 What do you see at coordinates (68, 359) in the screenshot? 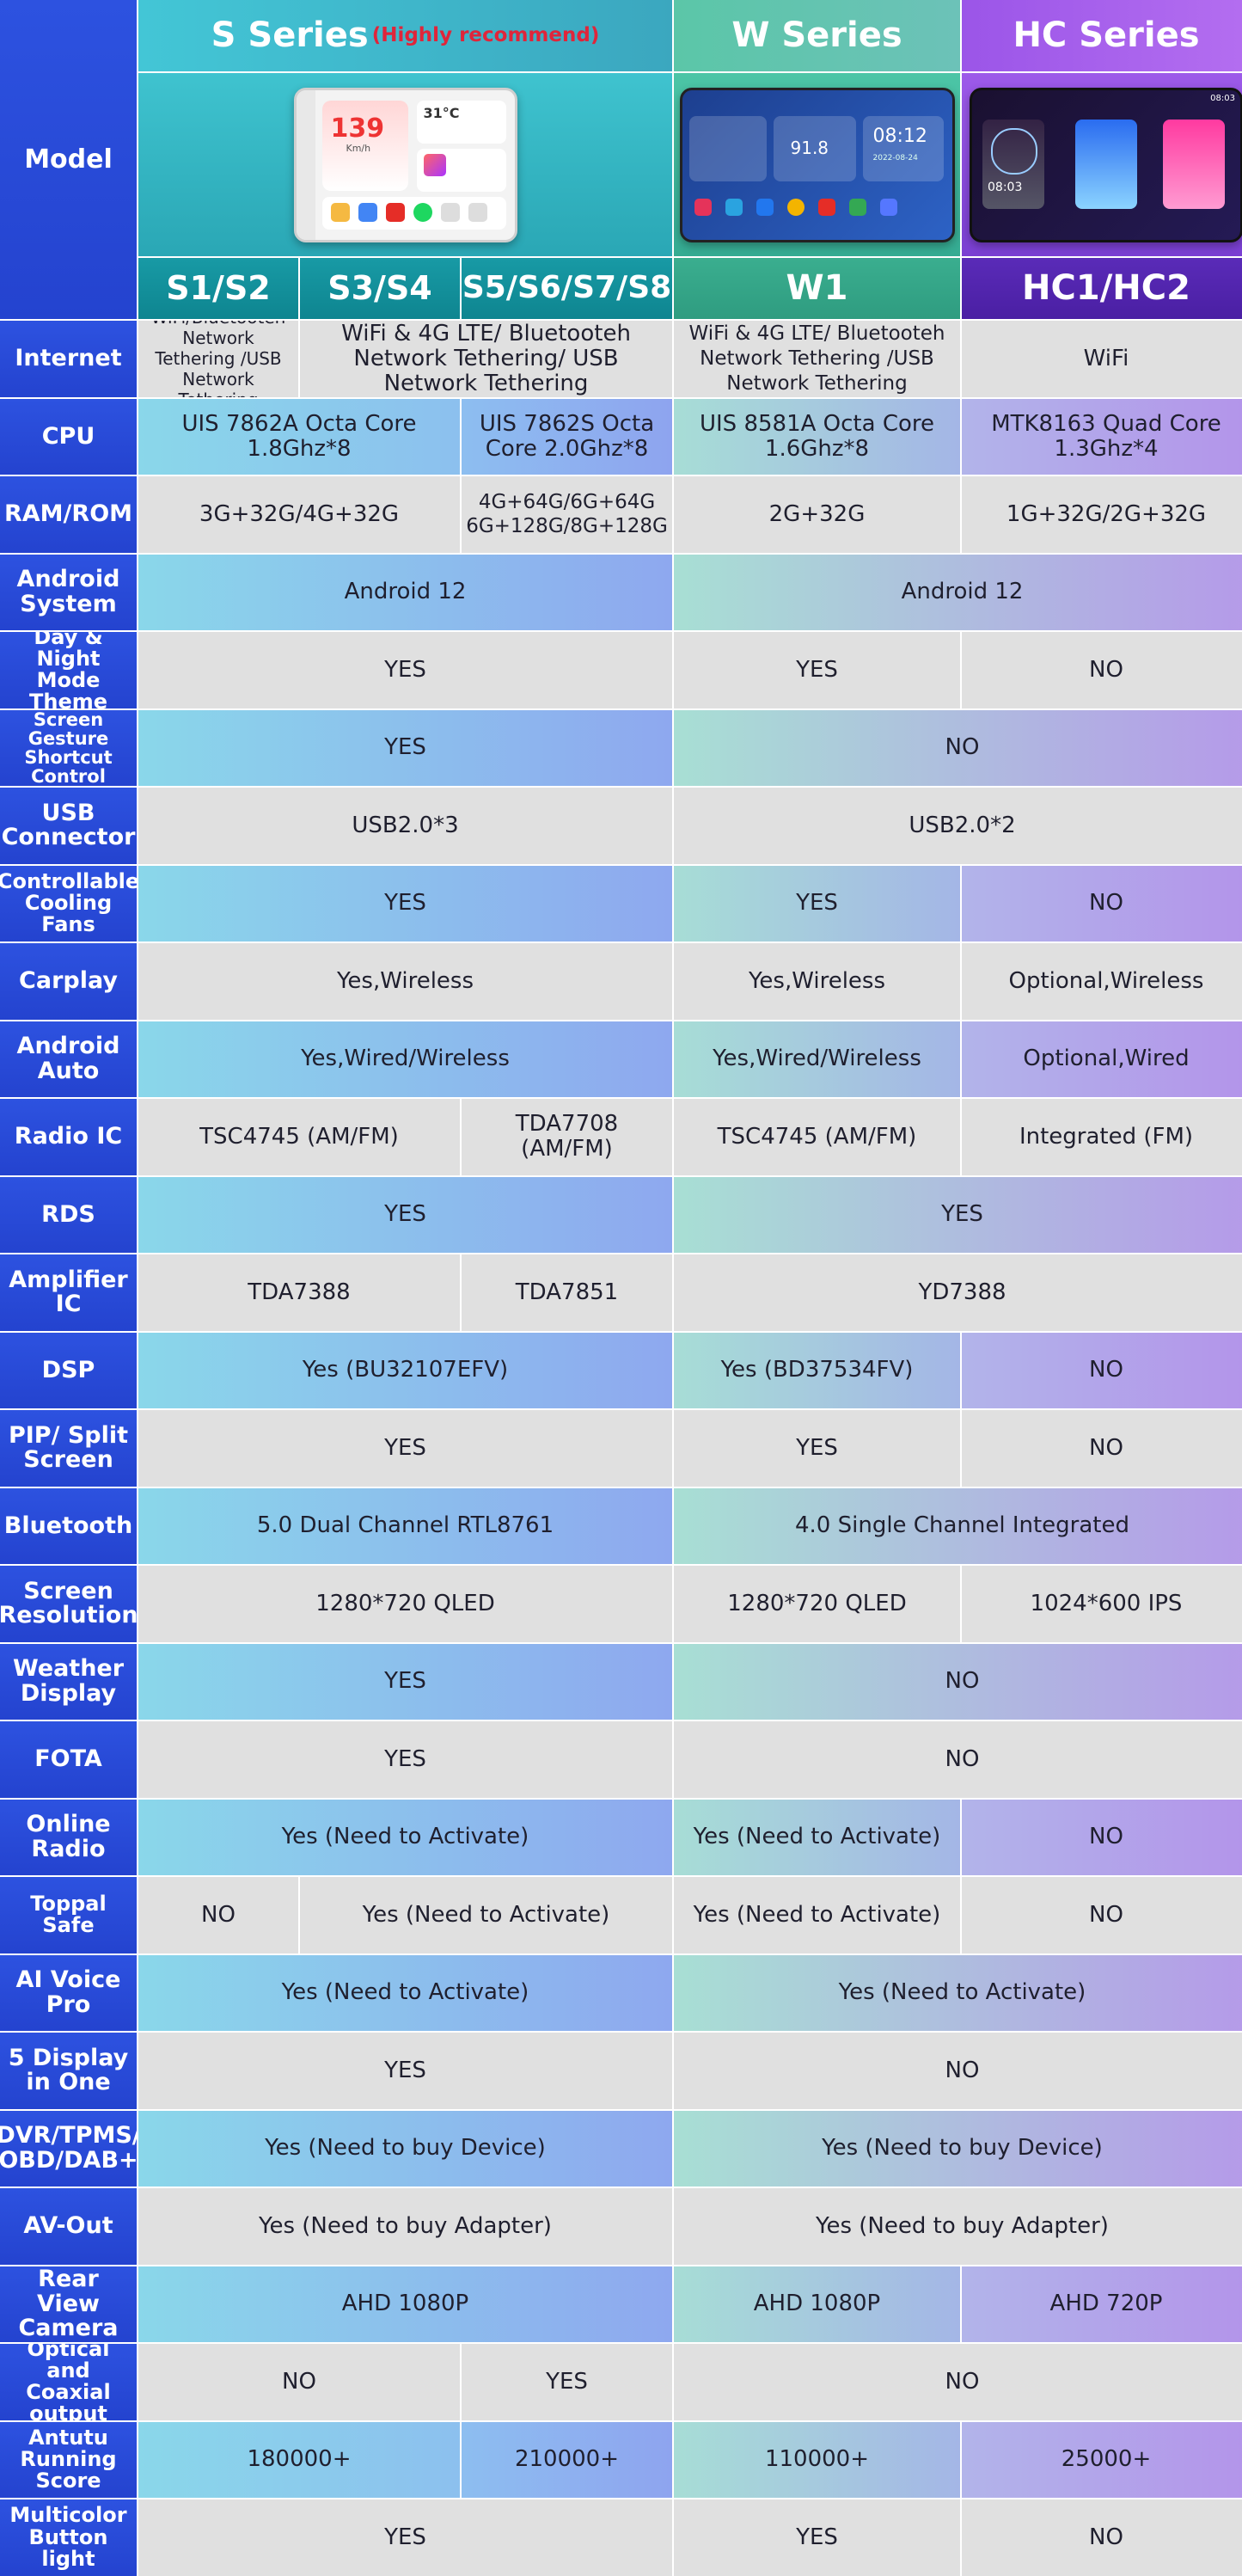
I see `row-label-internet: Internet` at bounding box center [68, 359].